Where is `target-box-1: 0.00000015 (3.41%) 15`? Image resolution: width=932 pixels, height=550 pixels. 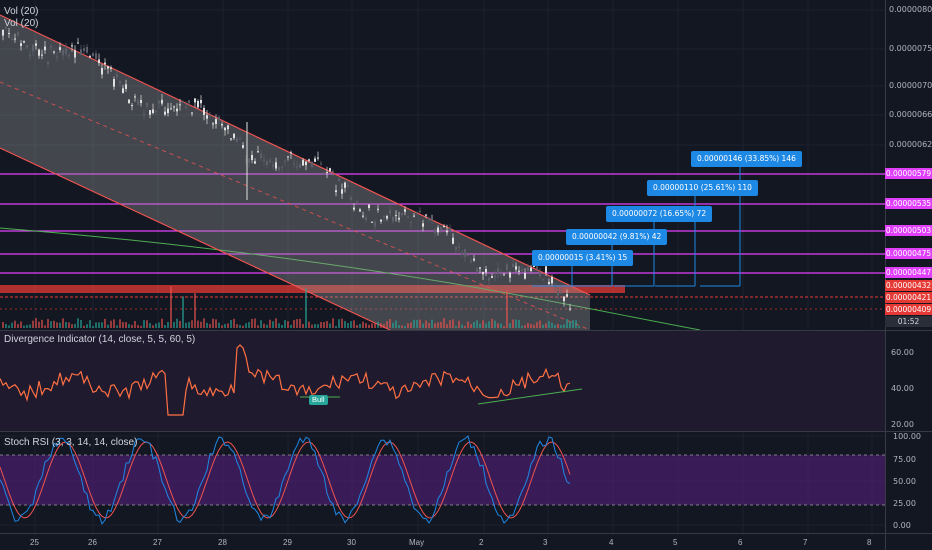
target-box-1: 0.00000015 (3.41%) 15 is located at coordinates (583, 258).